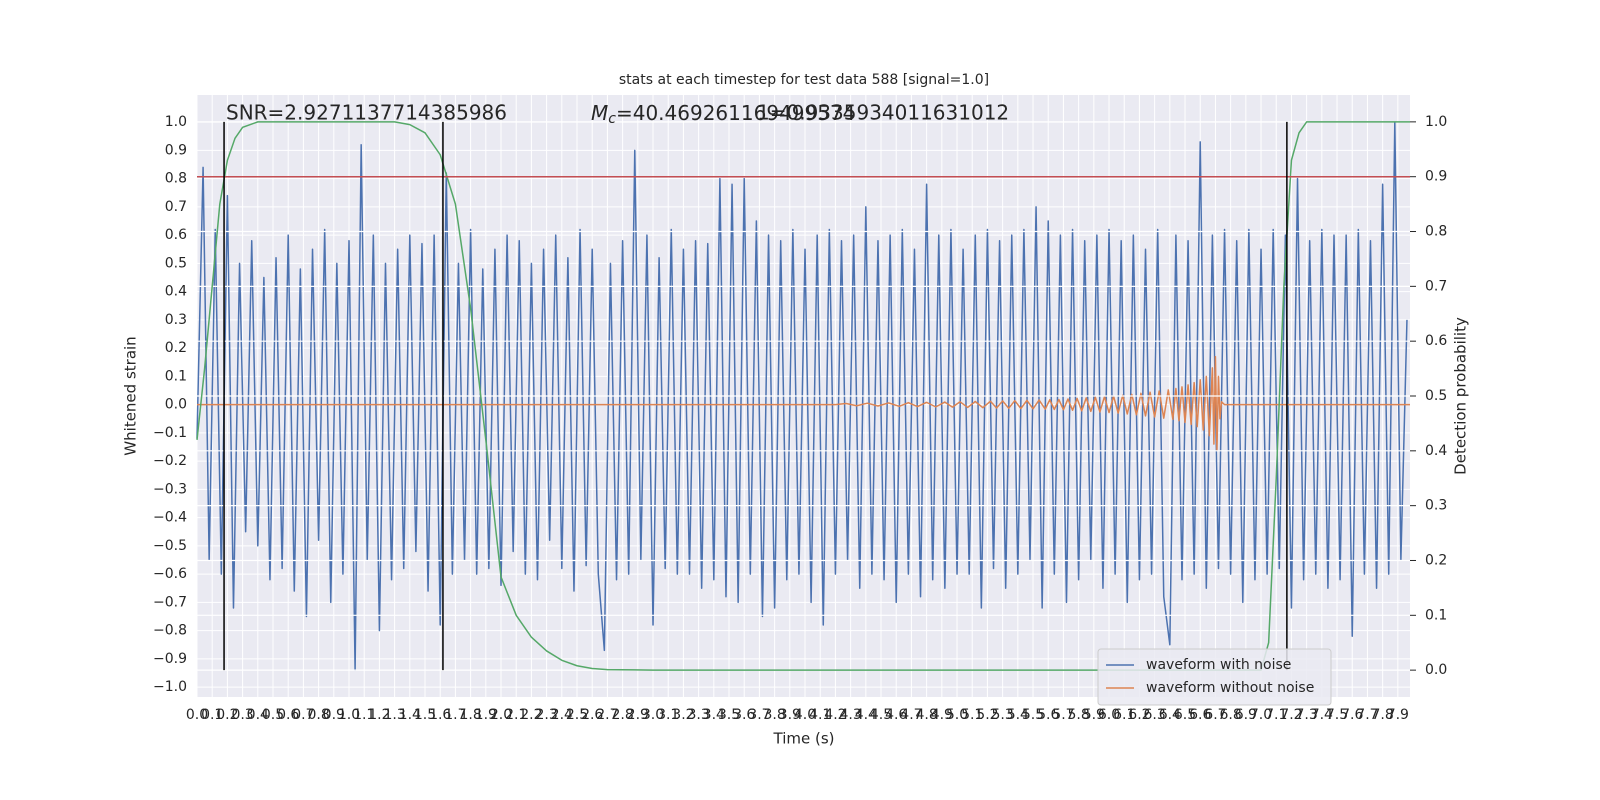 This screenshot has height=800, width=1600. I want to click on y-tick-label: −0.1, so click(170, 433).